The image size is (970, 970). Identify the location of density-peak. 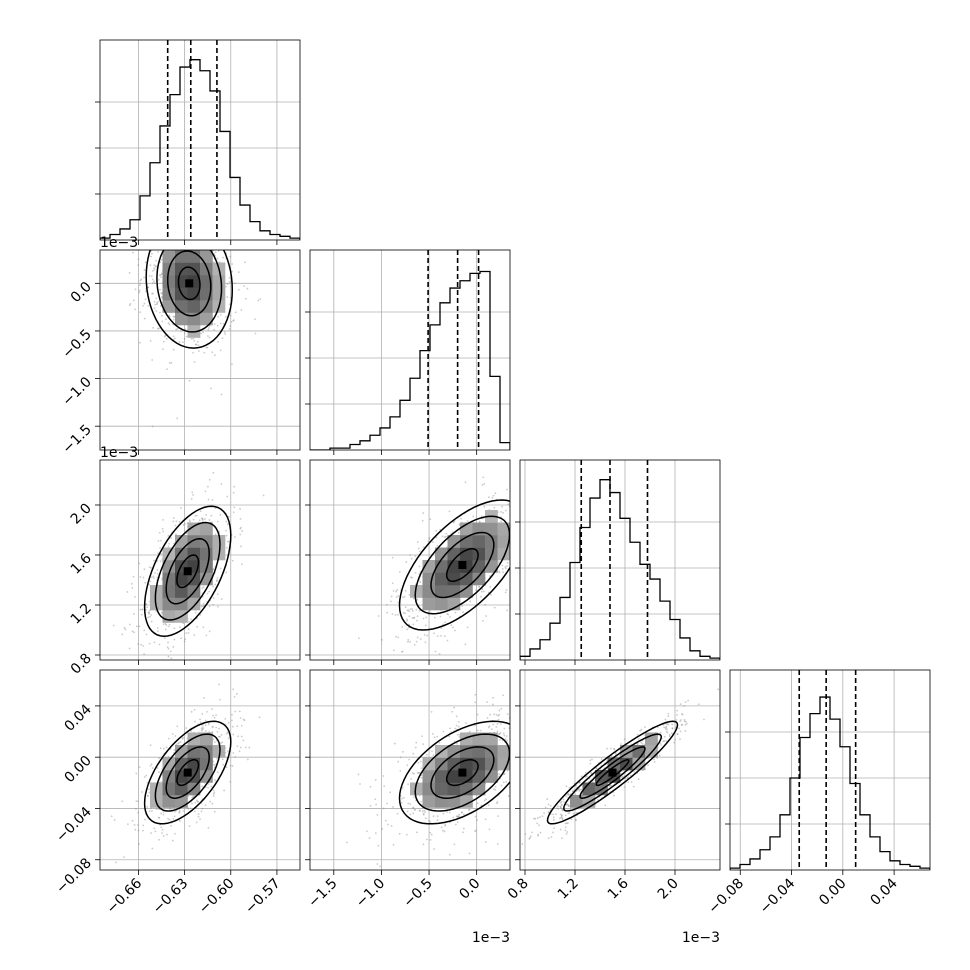
(462, 772).